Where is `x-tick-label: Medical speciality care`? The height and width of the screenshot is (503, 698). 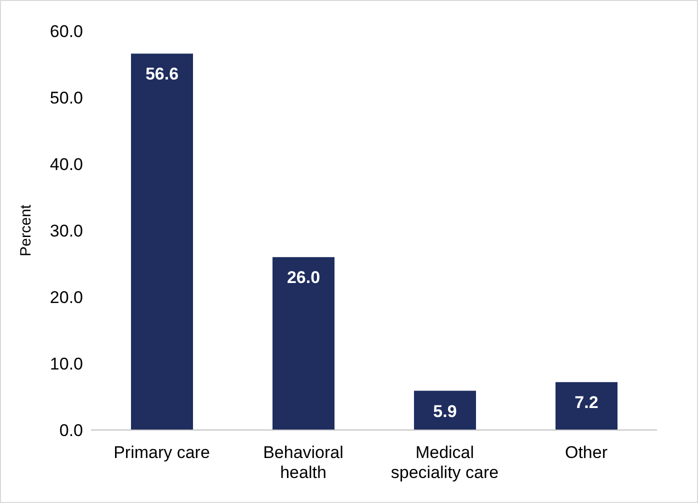
x-tick-label: Medical speciality care is located at coordinates (444, 462).